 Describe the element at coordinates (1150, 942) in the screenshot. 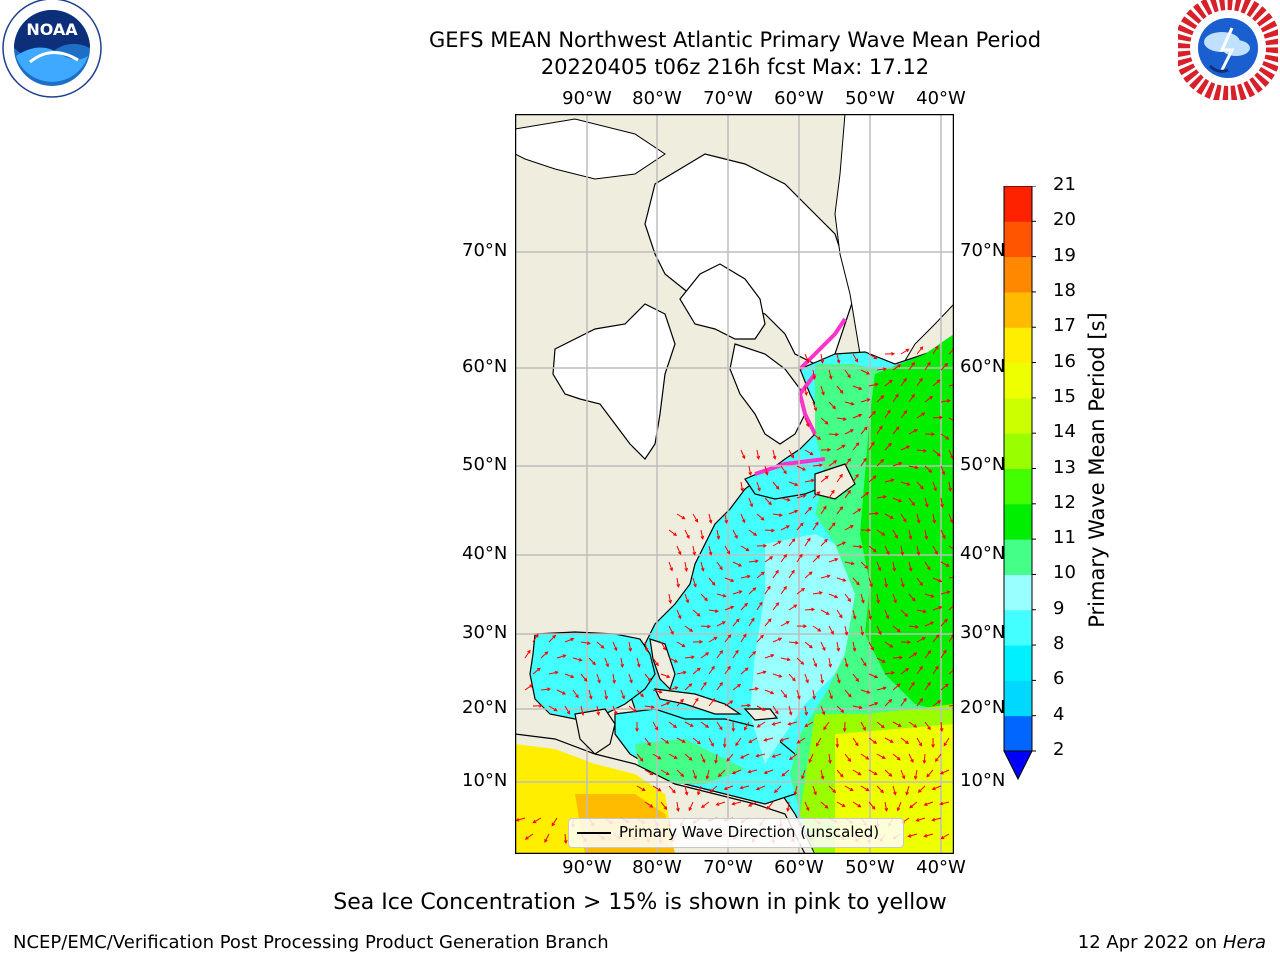

I see `footer-date-text: 12 Apr 2022 on` at that location.